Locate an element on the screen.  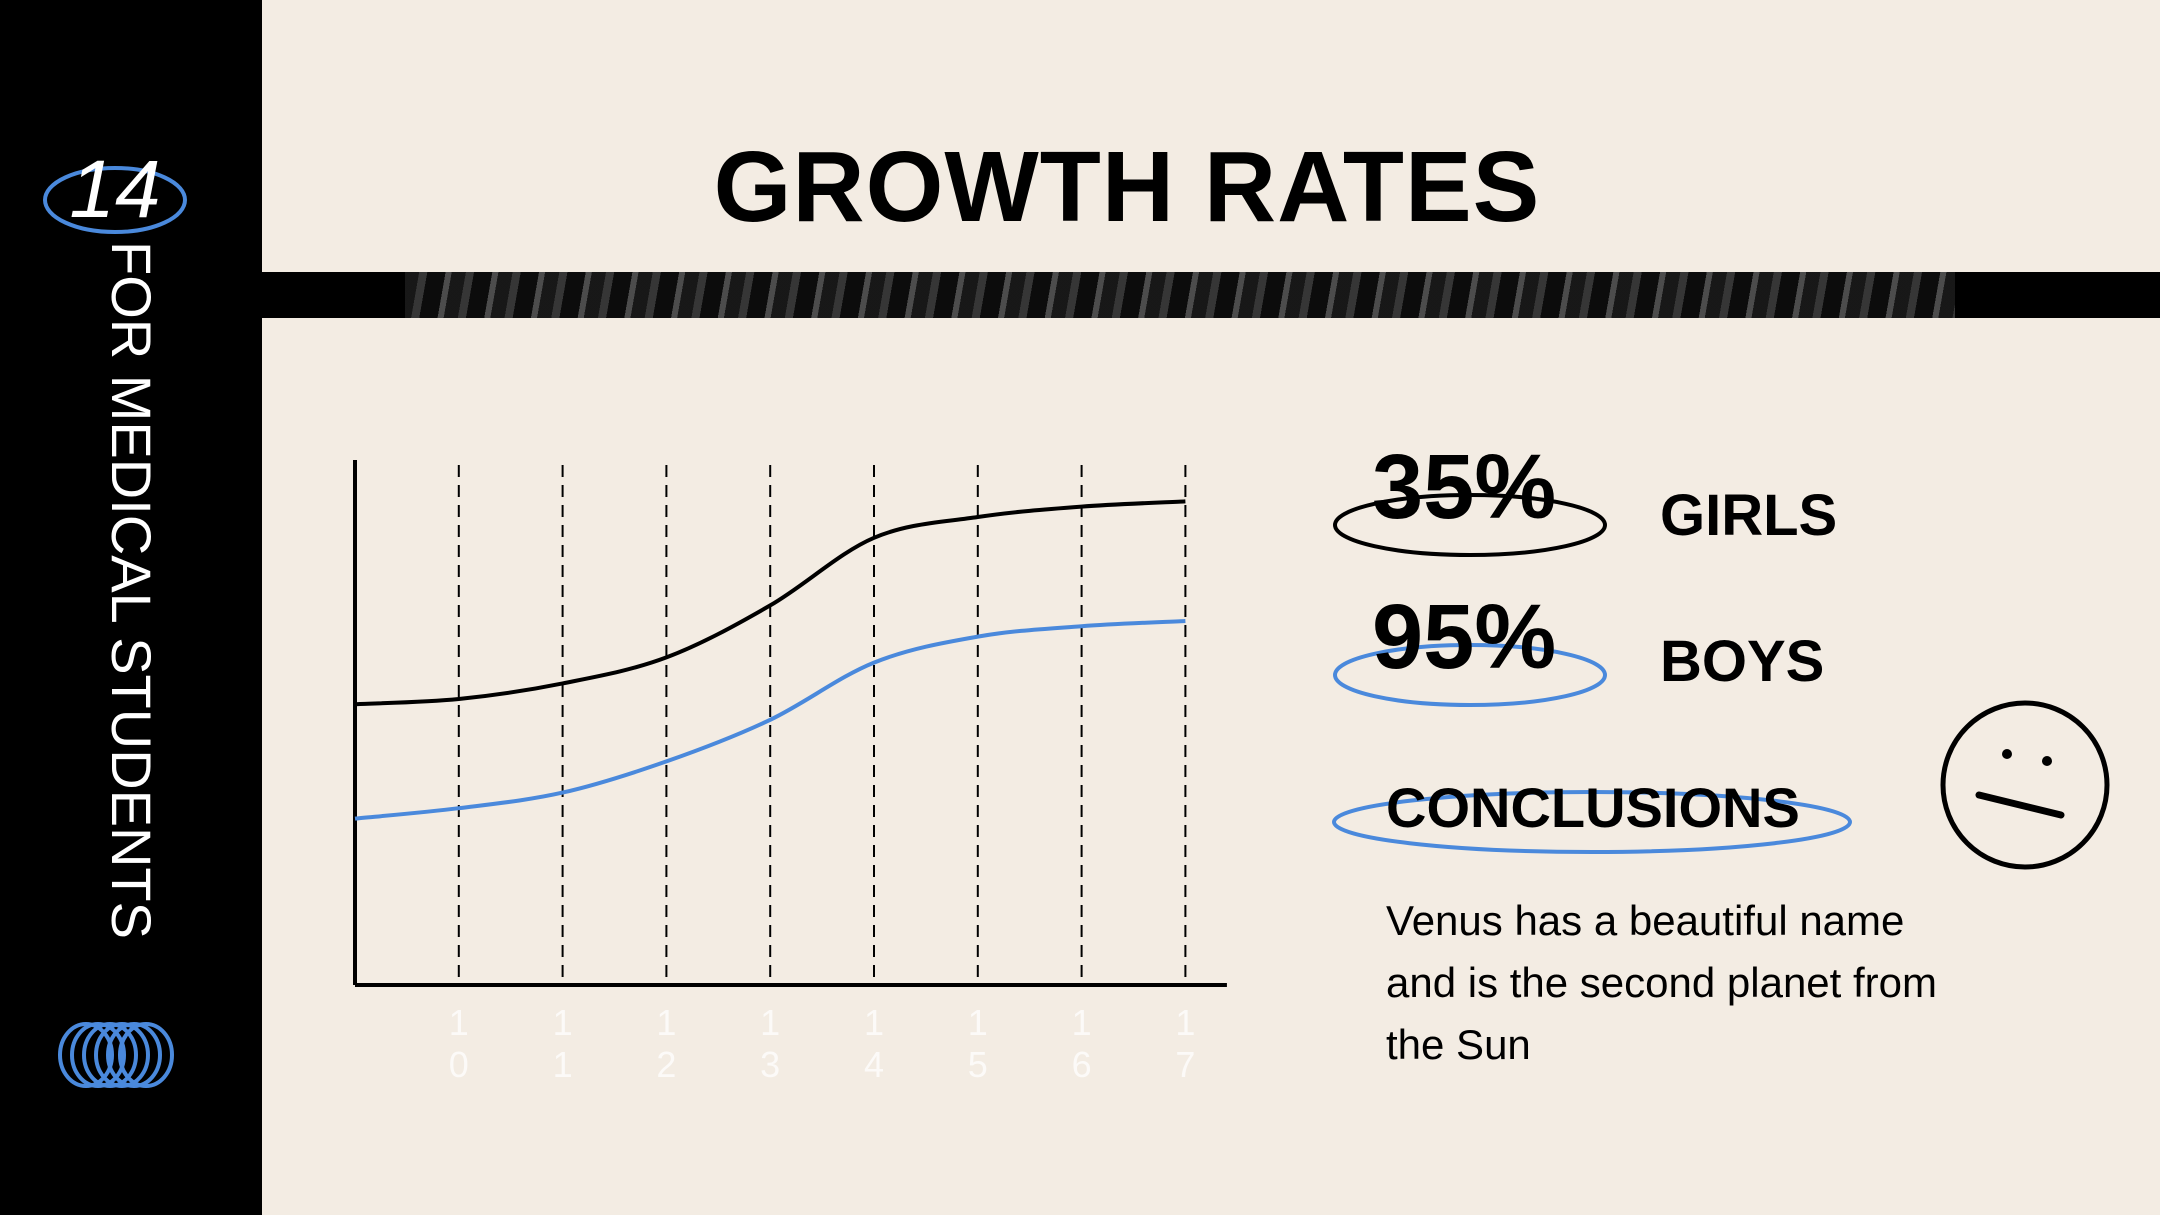
sidebar: 14 FOR MEDICAL STUDENTS is located at coordinates (131, 607).